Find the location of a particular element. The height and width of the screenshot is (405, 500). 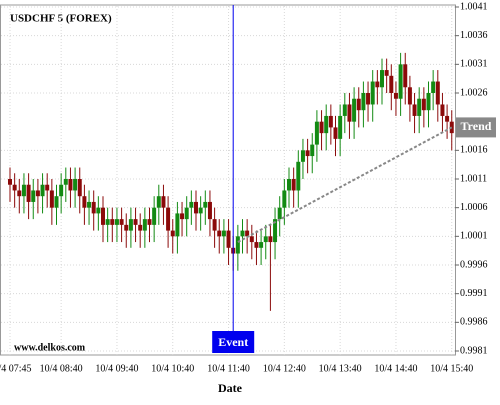

x-tick-label: 10/4 11:40 is located at coordinates (228, 368).